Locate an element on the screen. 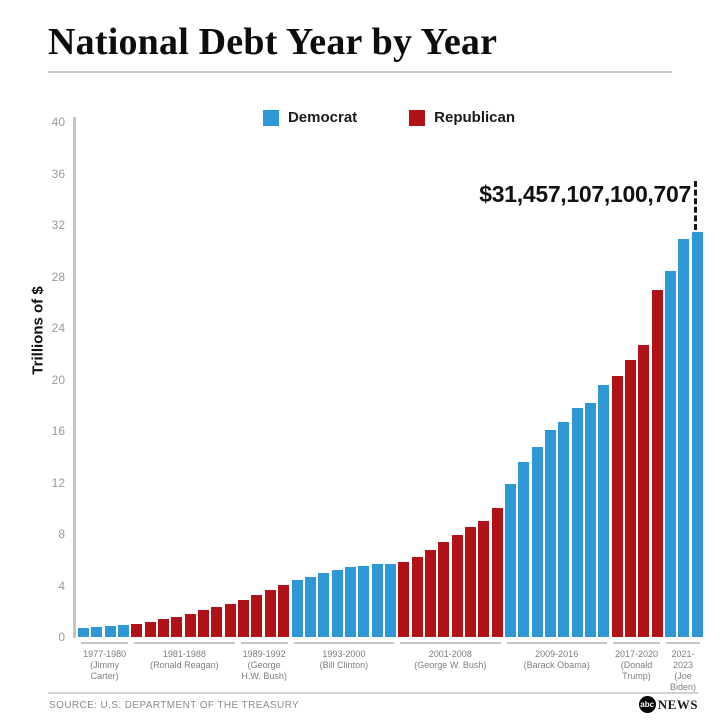  x-group: 1977-1980 (Jimmy Carter) is located at coordinates (104, 667).